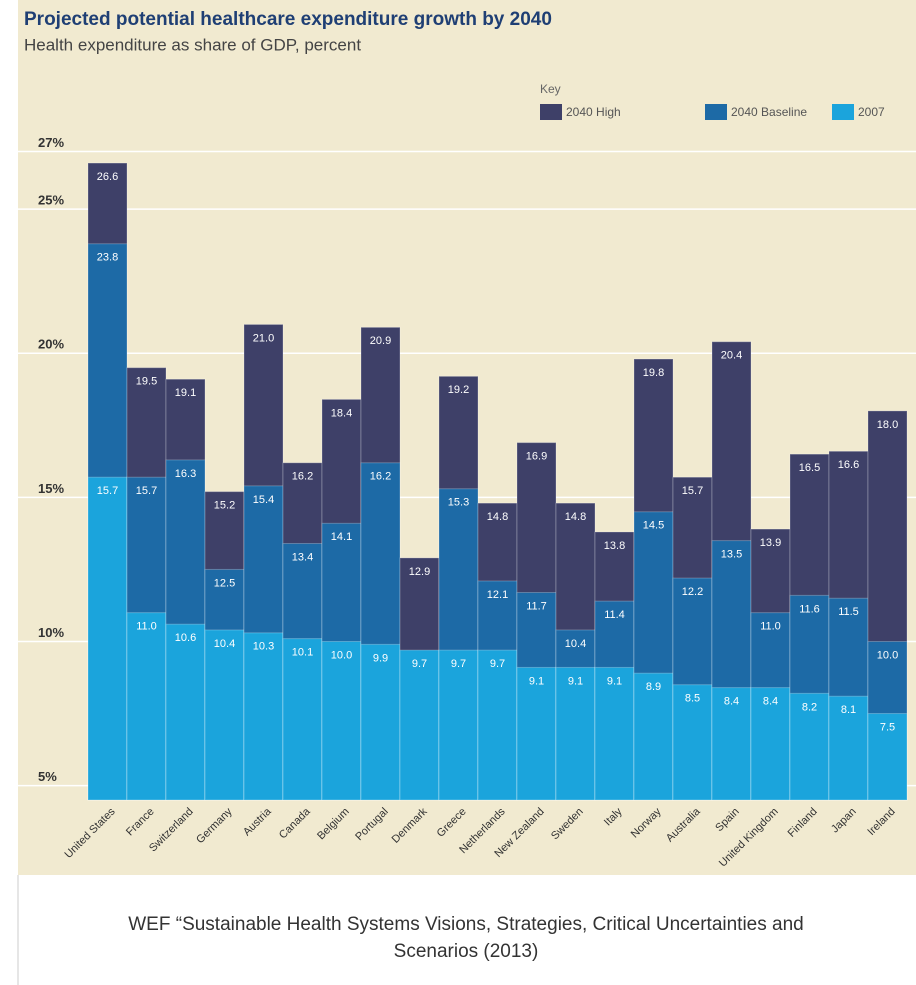  I want to click on data-label: 12.1, so click(497, 595).